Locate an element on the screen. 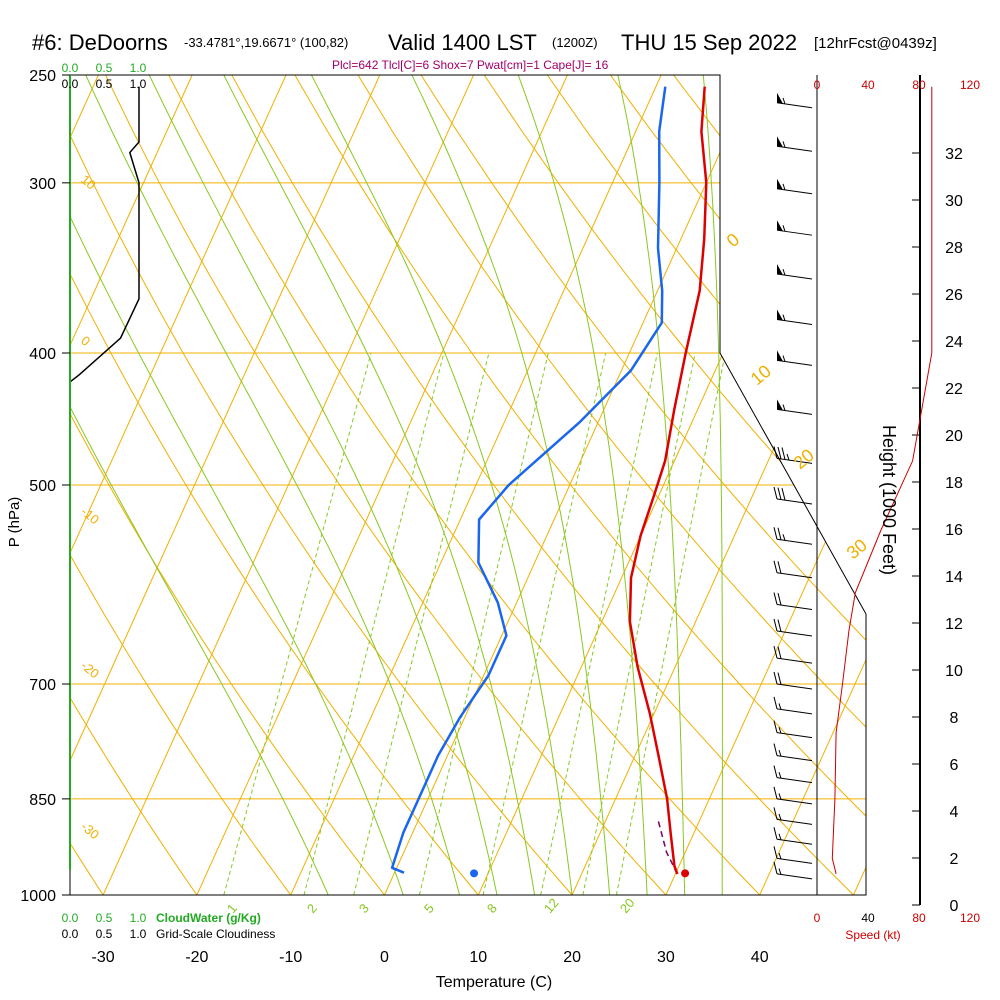  adiabat-label: 10 is located at coordinates (761, 375).